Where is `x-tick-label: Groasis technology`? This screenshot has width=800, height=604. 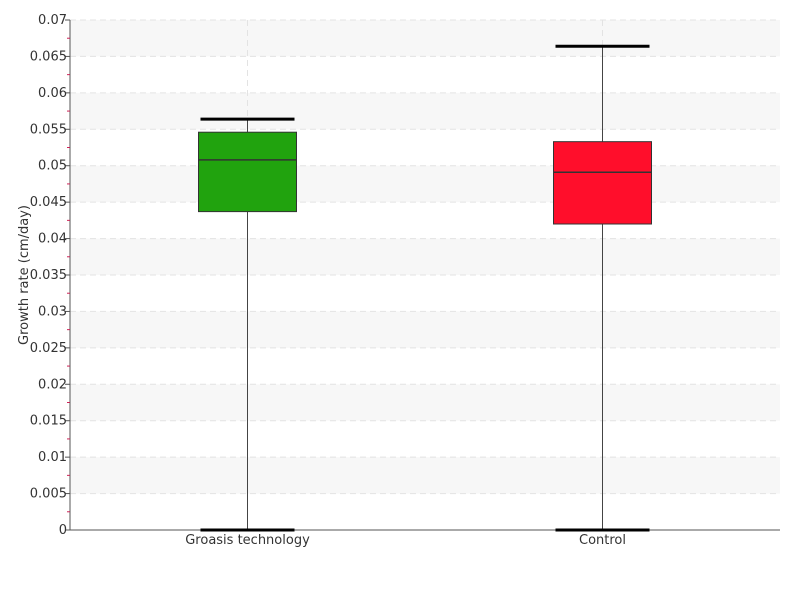
x-tick-label: Groasis technology is located at coordinates (247, 540).